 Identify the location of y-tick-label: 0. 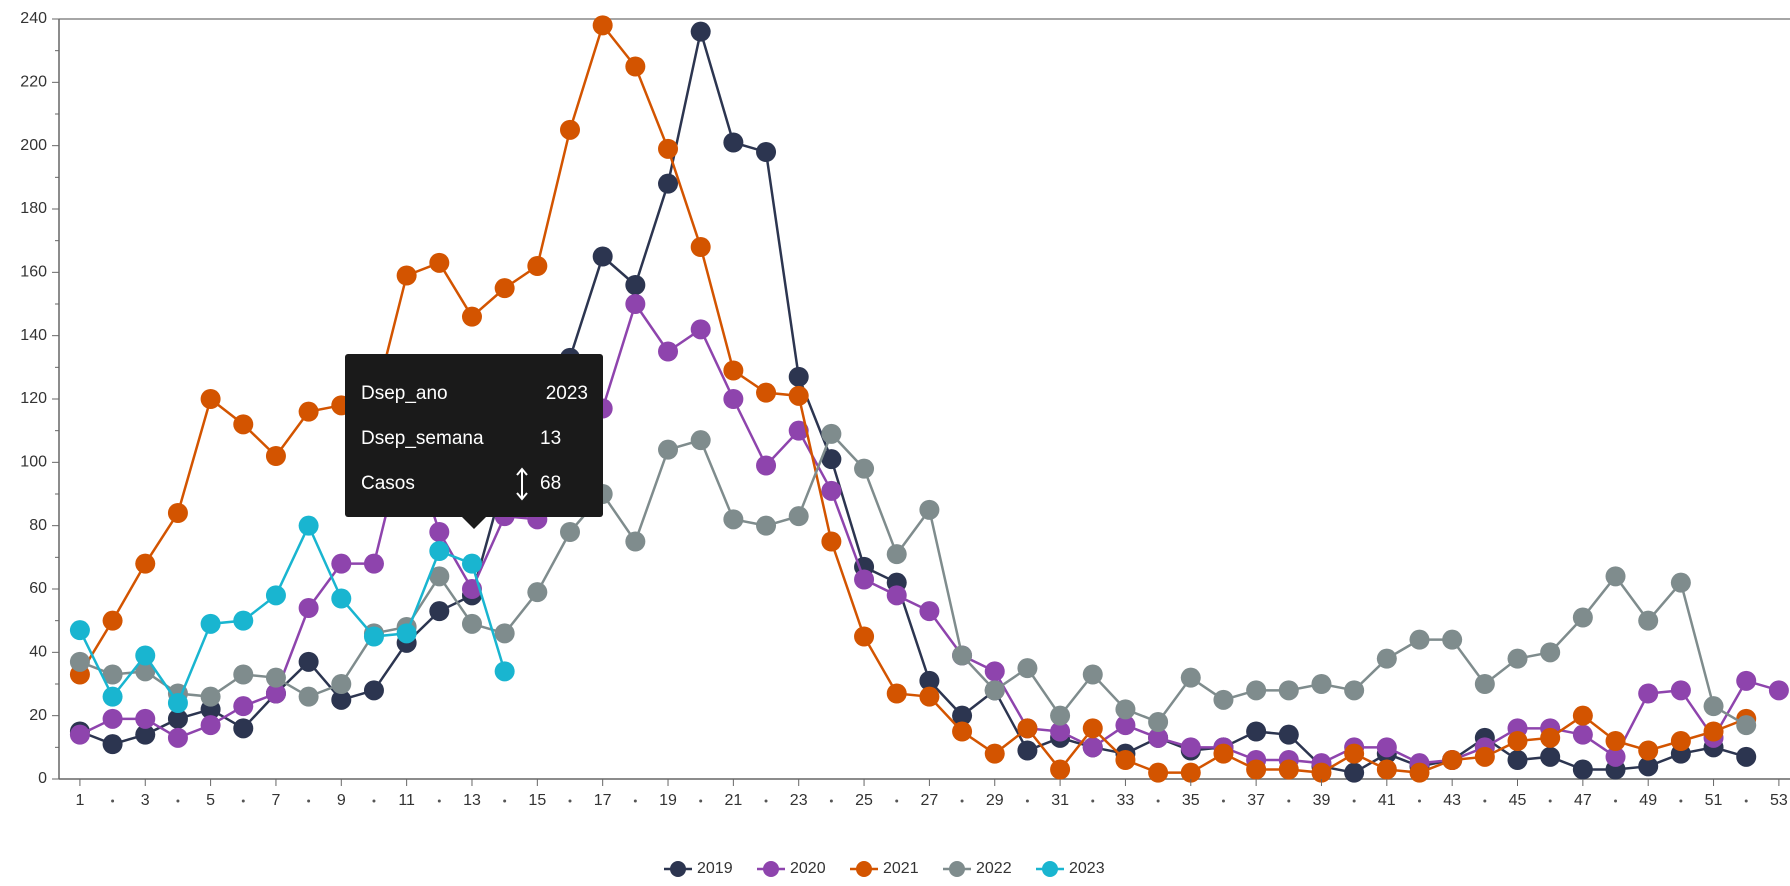
(42, 778).